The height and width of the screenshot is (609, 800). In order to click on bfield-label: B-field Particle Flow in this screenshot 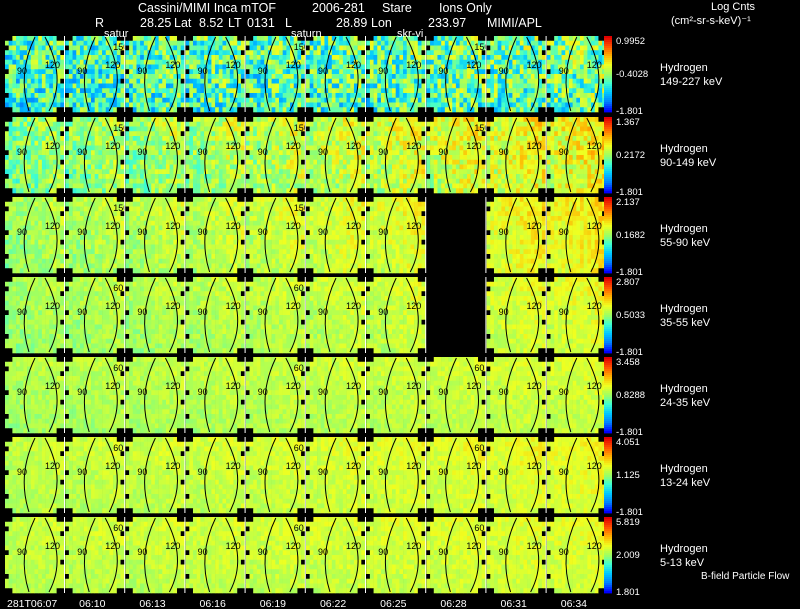, I will do `click(745, 576)`.